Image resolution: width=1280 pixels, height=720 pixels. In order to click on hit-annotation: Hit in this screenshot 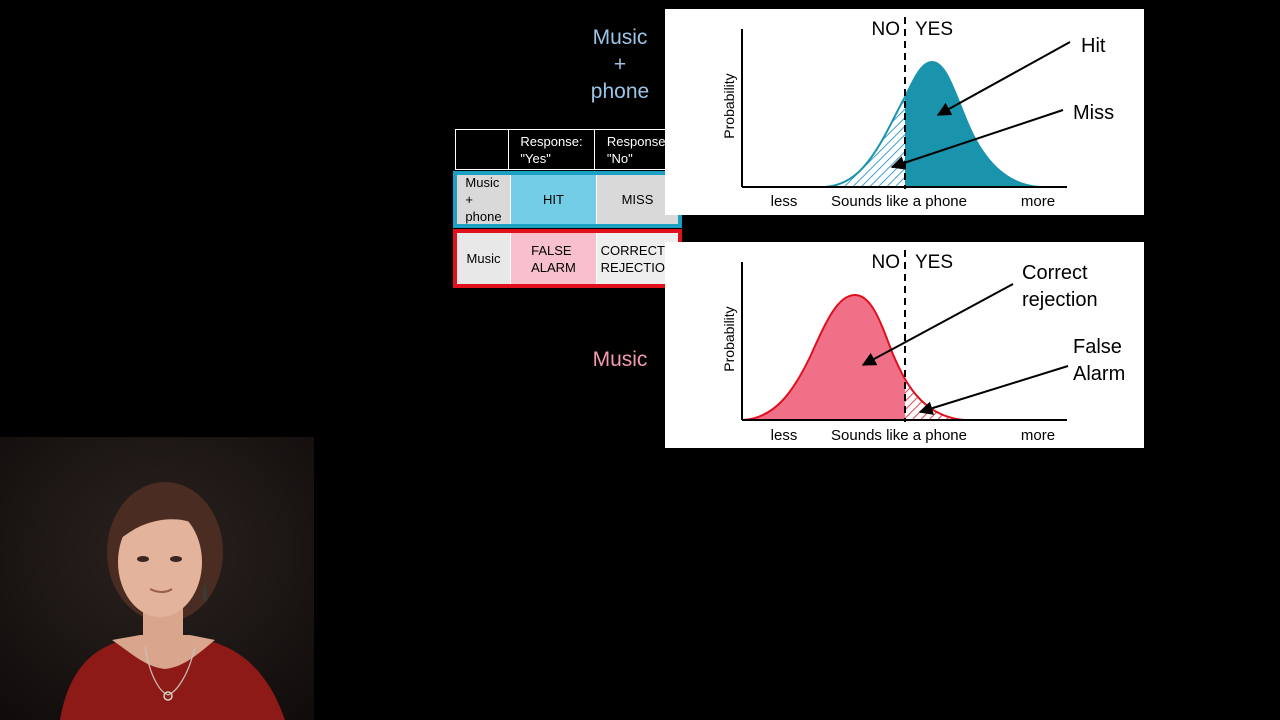, I will do `click(1093, 46)`.